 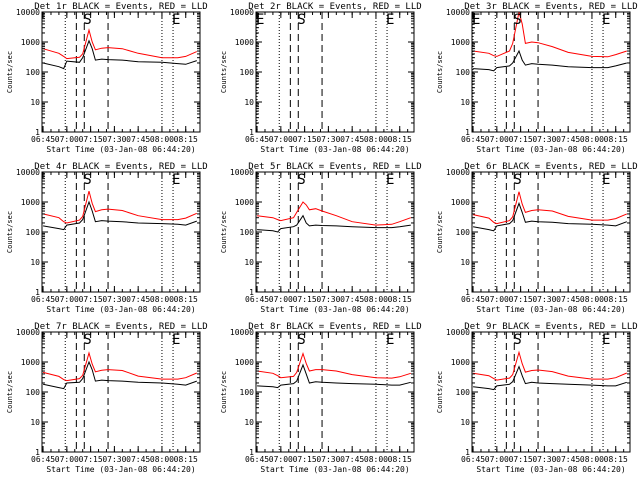 What do you see at coordinates (334, 7) in the screenshot?
I see `plot-title: Det 2r BLACK = Events, RED = LLD` at bounding box center [334, 7].